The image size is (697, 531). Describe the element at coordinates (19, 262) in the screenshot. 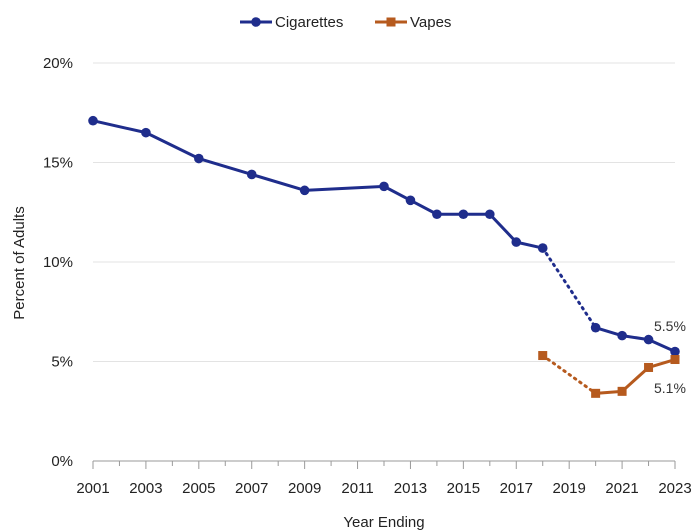

I see `y-axis-title: Percent of Adults` at that location.